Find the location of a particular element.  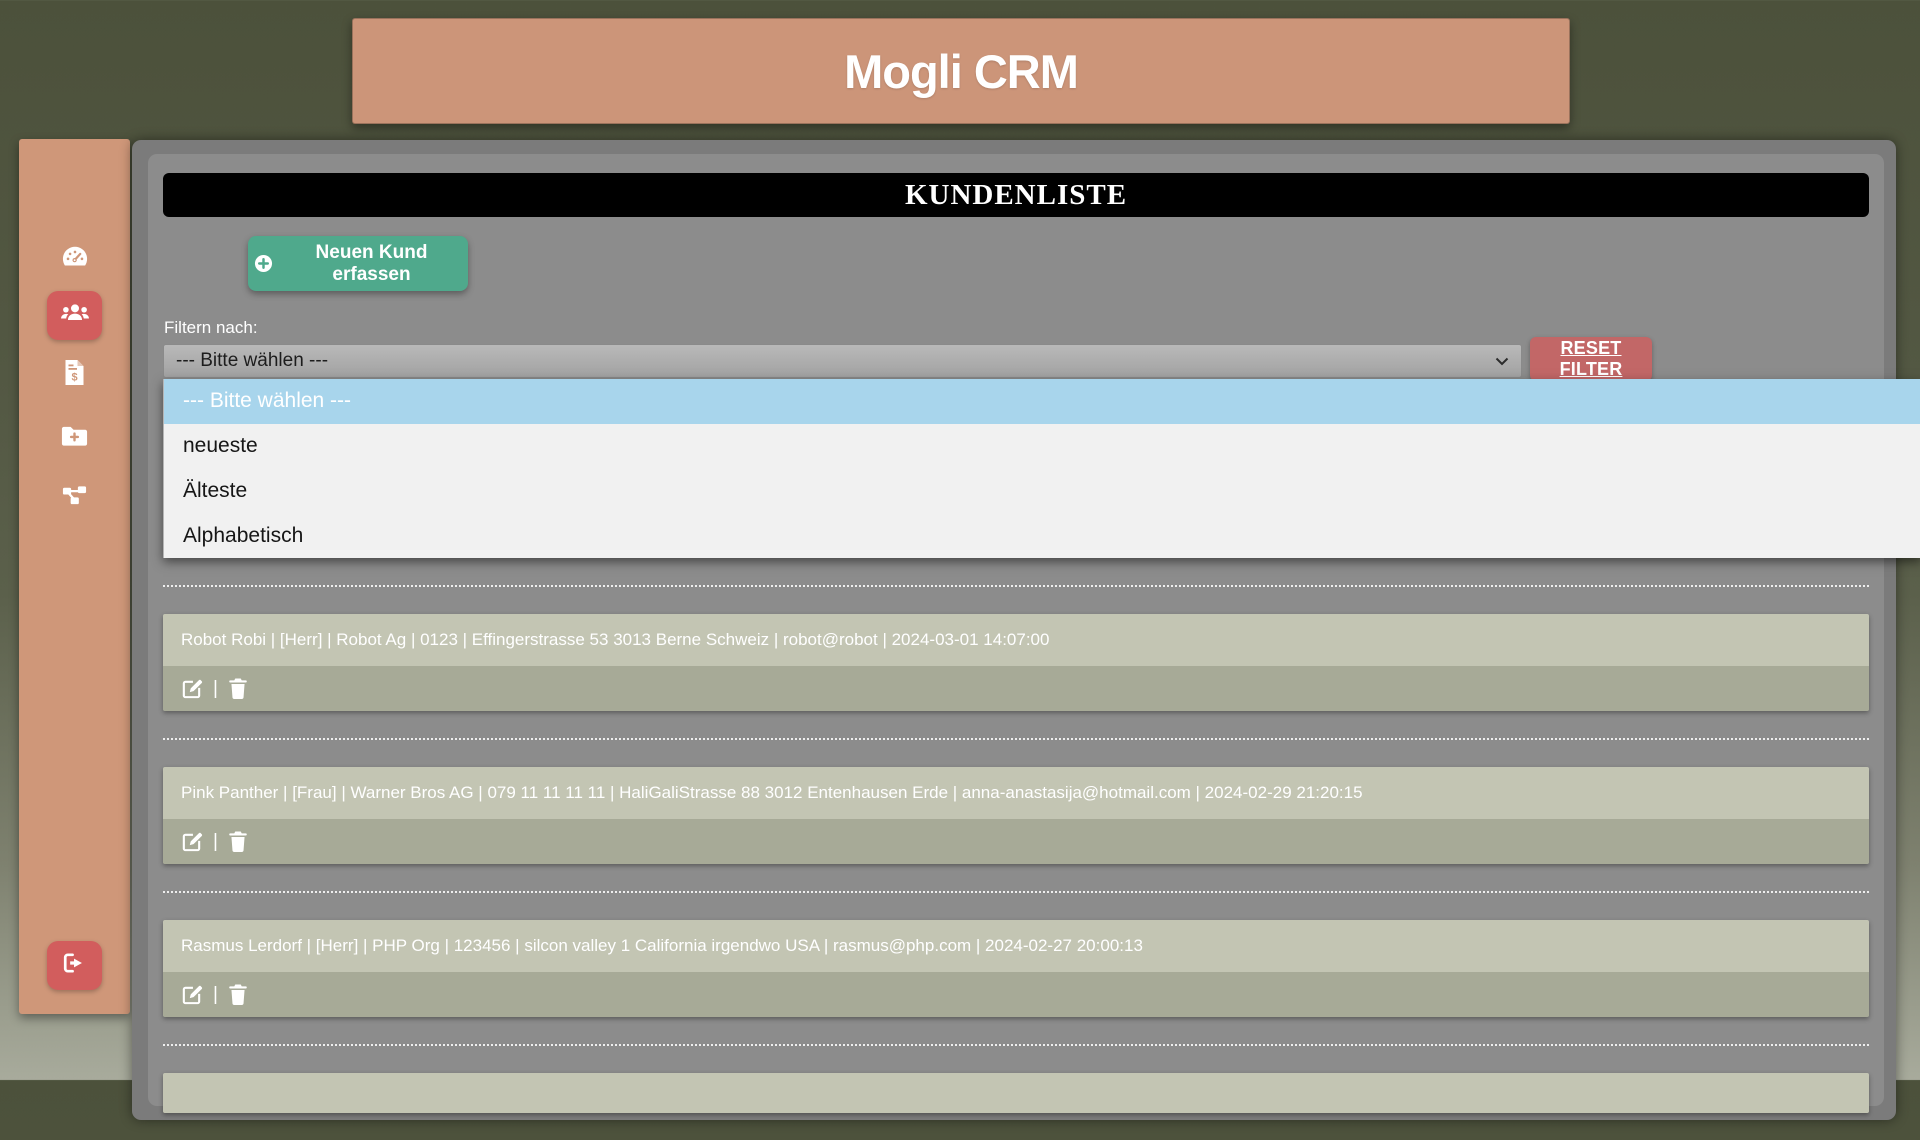

new-customer-button: Neuen Kund erfassen is located at coordinates (358, 263).